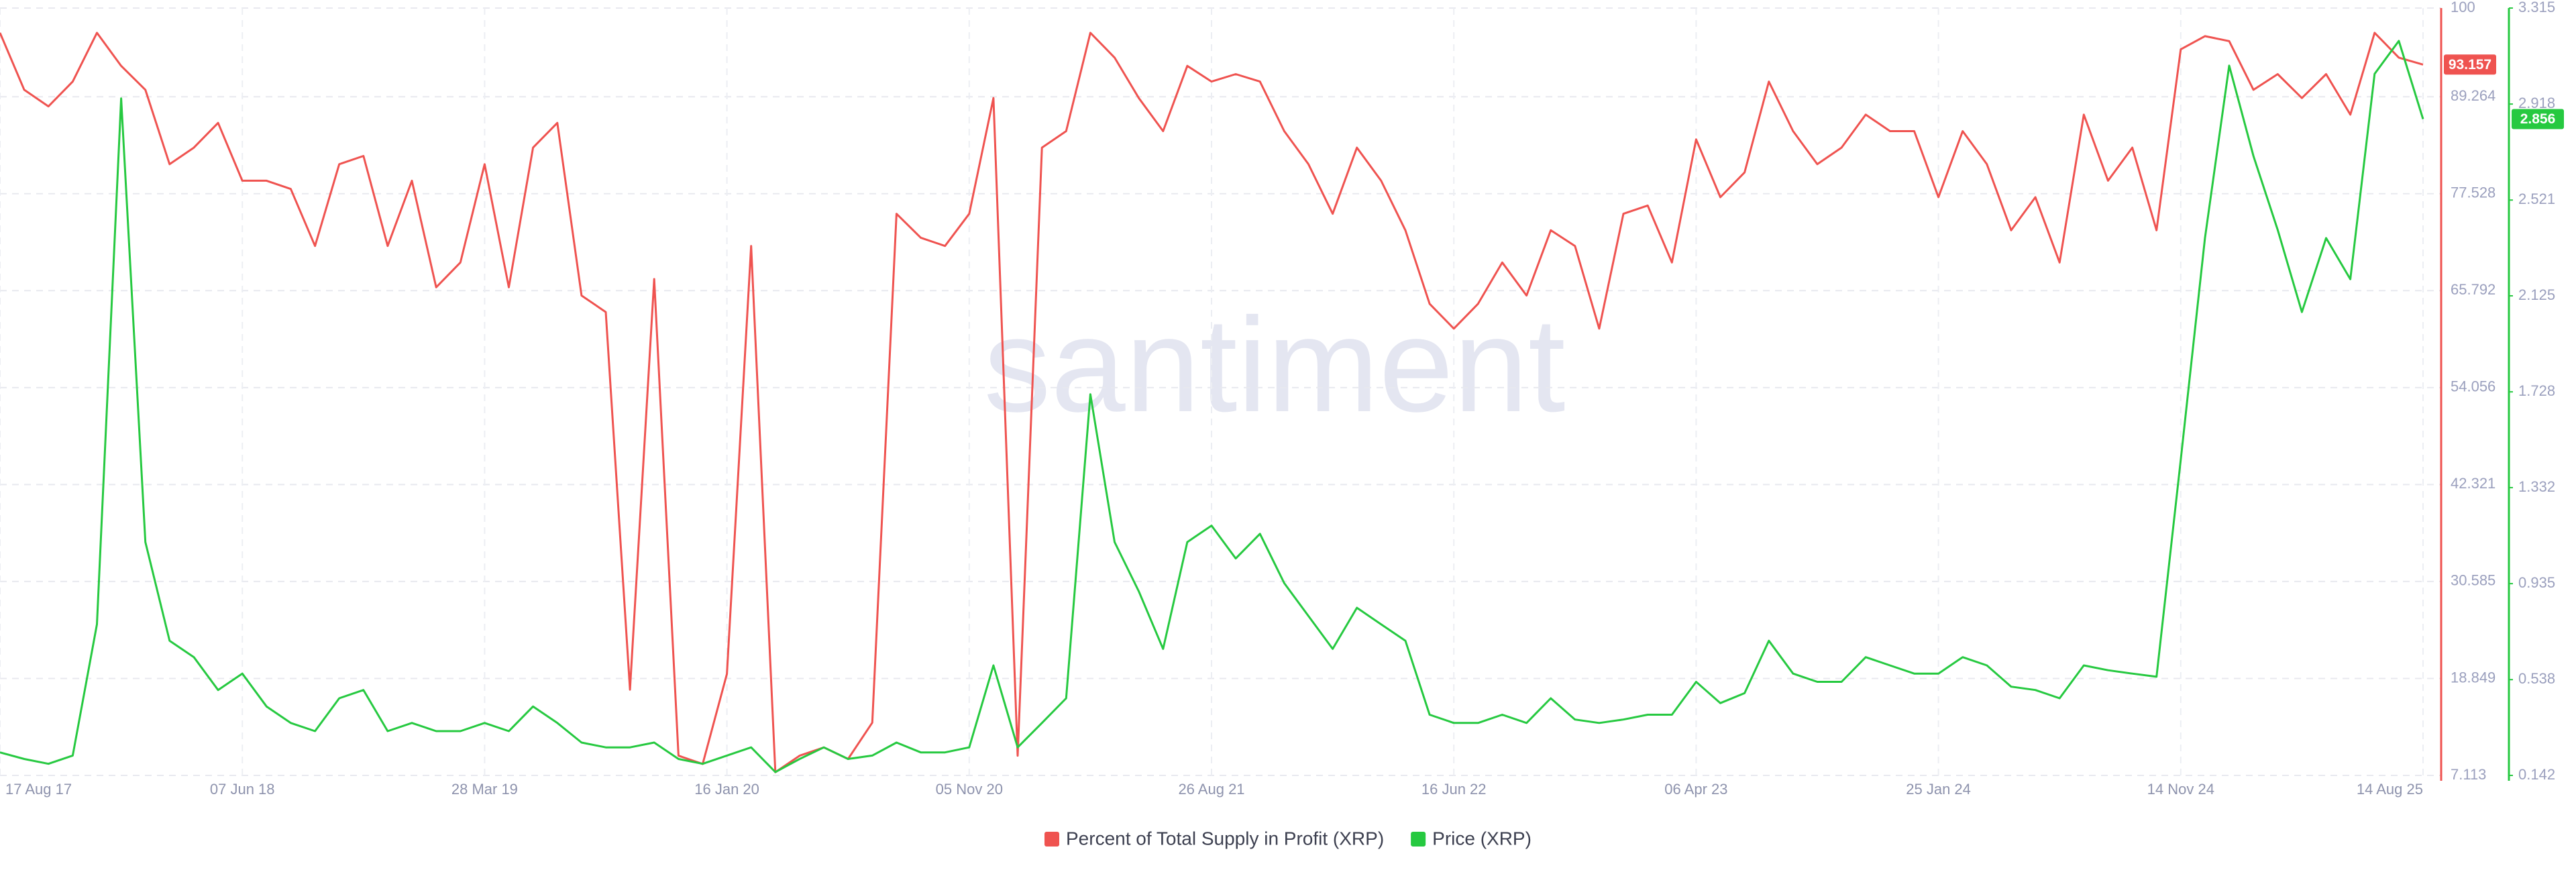  What do you see at coordinates (1274, 365) in the screenshot?
I see `watermark: santiment` at bounding box center [1274, 365].